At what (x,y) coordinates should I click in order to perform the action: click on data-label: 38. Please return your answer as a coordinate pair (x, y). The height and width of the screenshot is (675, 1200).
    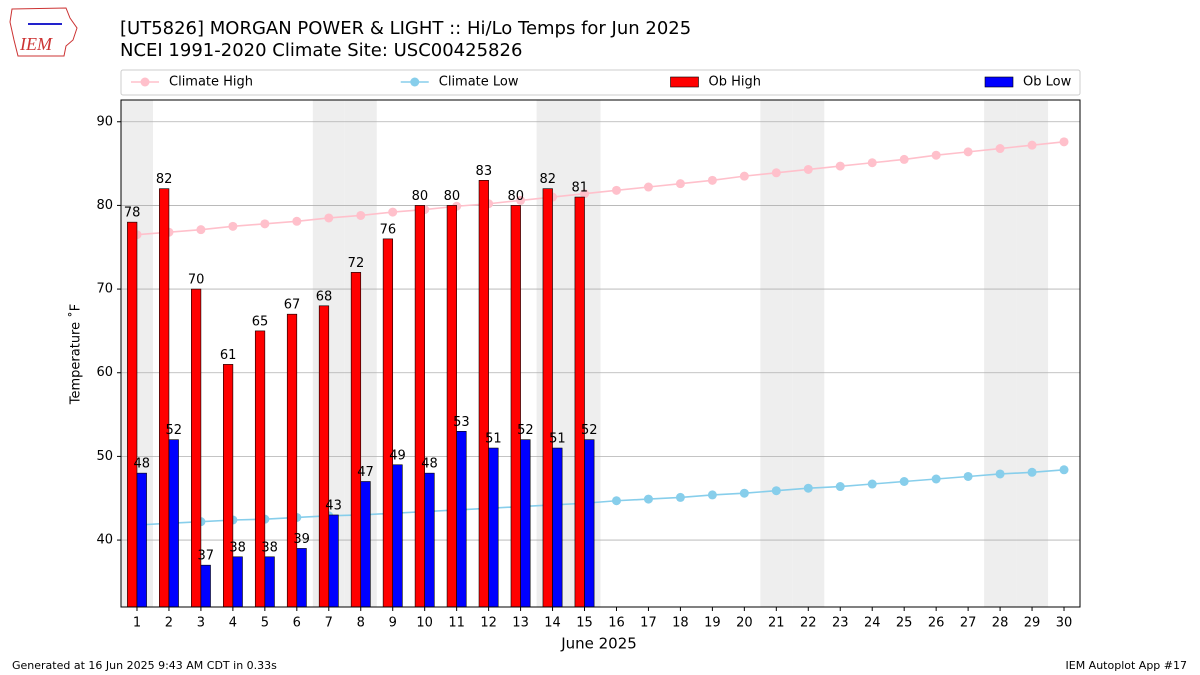
    Looking at the image, I should click on (237, 547).